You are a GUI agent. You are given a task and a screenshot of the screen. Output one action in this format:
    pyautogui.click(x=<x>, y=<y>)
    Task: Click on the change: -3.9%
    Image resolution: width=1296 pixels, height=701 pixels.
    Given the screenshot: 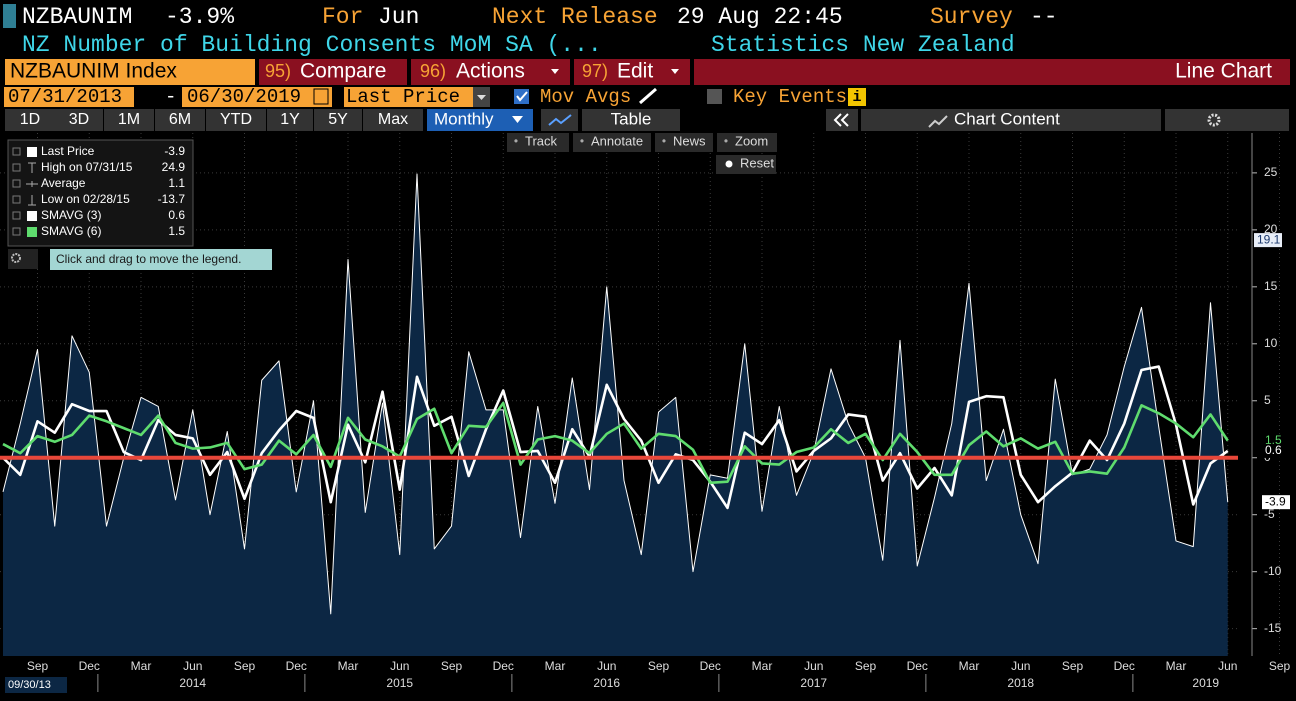 What is the action you would take?
    pyautogui.click(x=199, y=17)
    